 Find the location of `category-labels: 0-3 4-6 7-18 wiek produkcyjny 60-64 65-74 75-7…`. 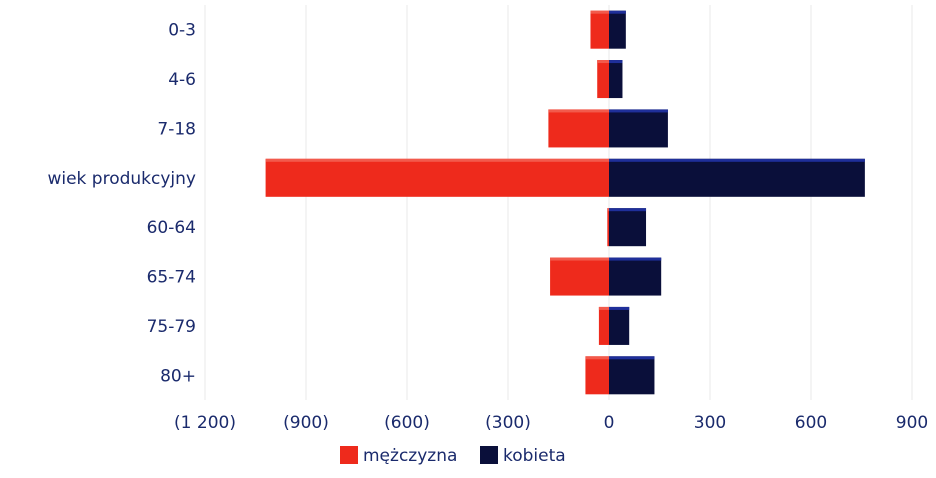

category-labels: 0-3 4-6 7-18 wiek produkcyjny 60-64 65-74 75-7… is located at coordinates (121, 204).